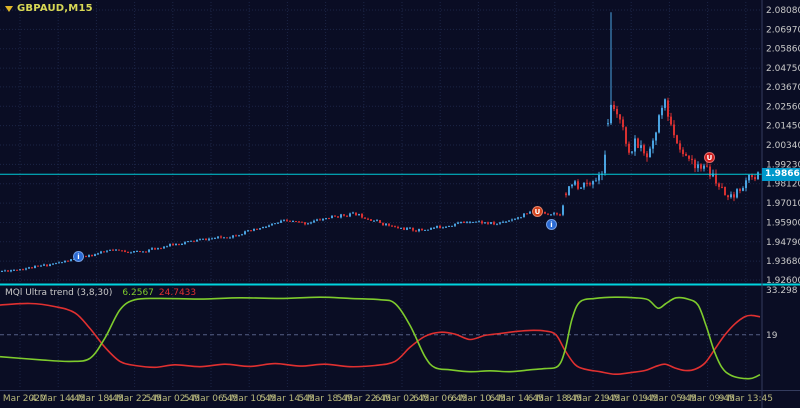 The height and width of the screenshot is (408, 800). What do you see at coordinates (783, 146) in the screenshot?
I see `price-tick-label: 2.00340` at bounding box center [783, 146].